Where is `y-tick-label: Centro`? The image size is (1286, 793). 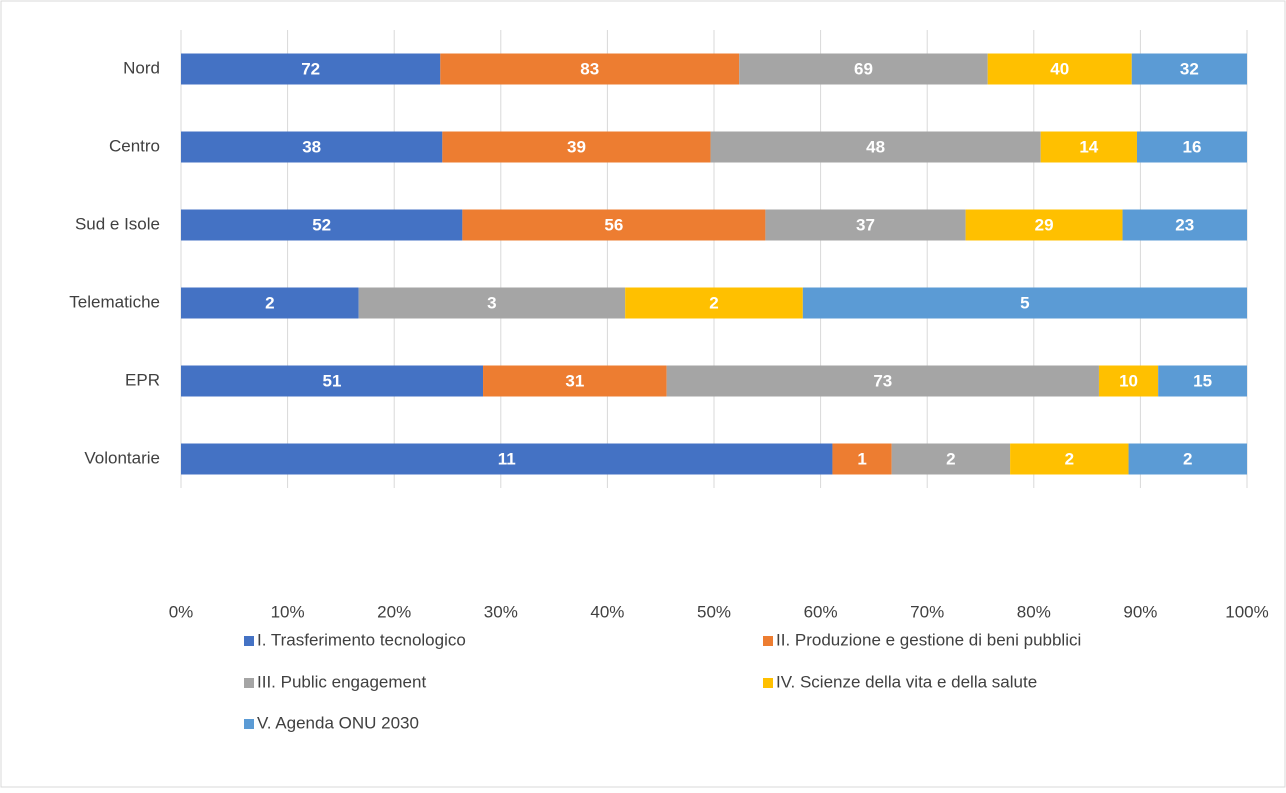 y-tick-label: Centro is located at coordinates (134, 145).